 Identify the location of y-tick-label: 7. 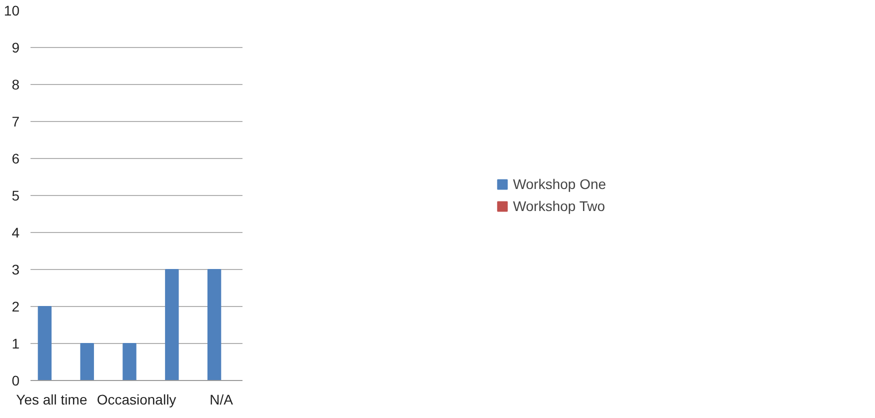
(16, 122).